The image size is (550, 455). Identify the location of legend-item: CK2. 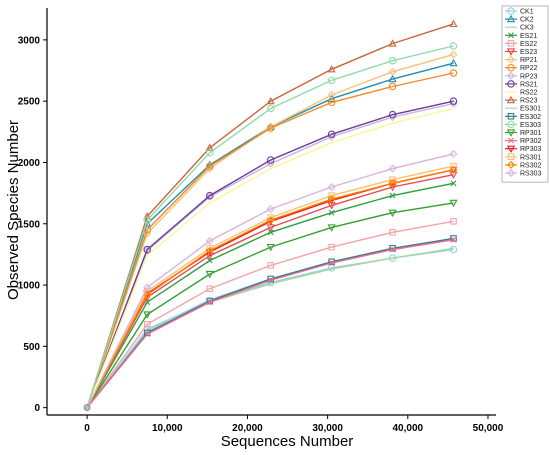
(519, 19).